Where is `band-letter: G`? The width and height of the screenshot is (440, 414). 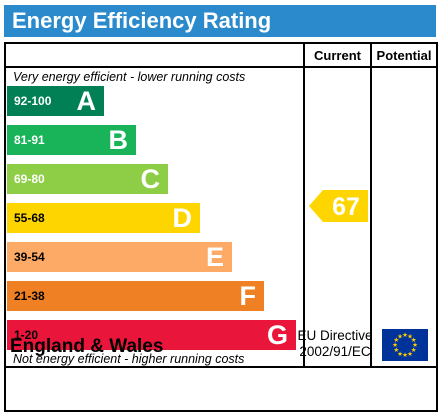
band-letter: G is located at coordinates (277, 335).